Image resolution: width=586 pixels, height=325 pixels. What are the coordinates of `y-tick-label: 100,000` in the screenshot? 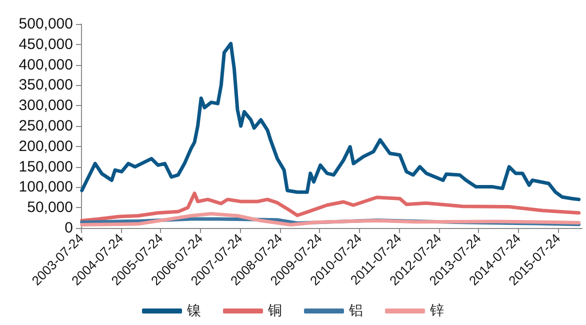 It's located at (45, 187).